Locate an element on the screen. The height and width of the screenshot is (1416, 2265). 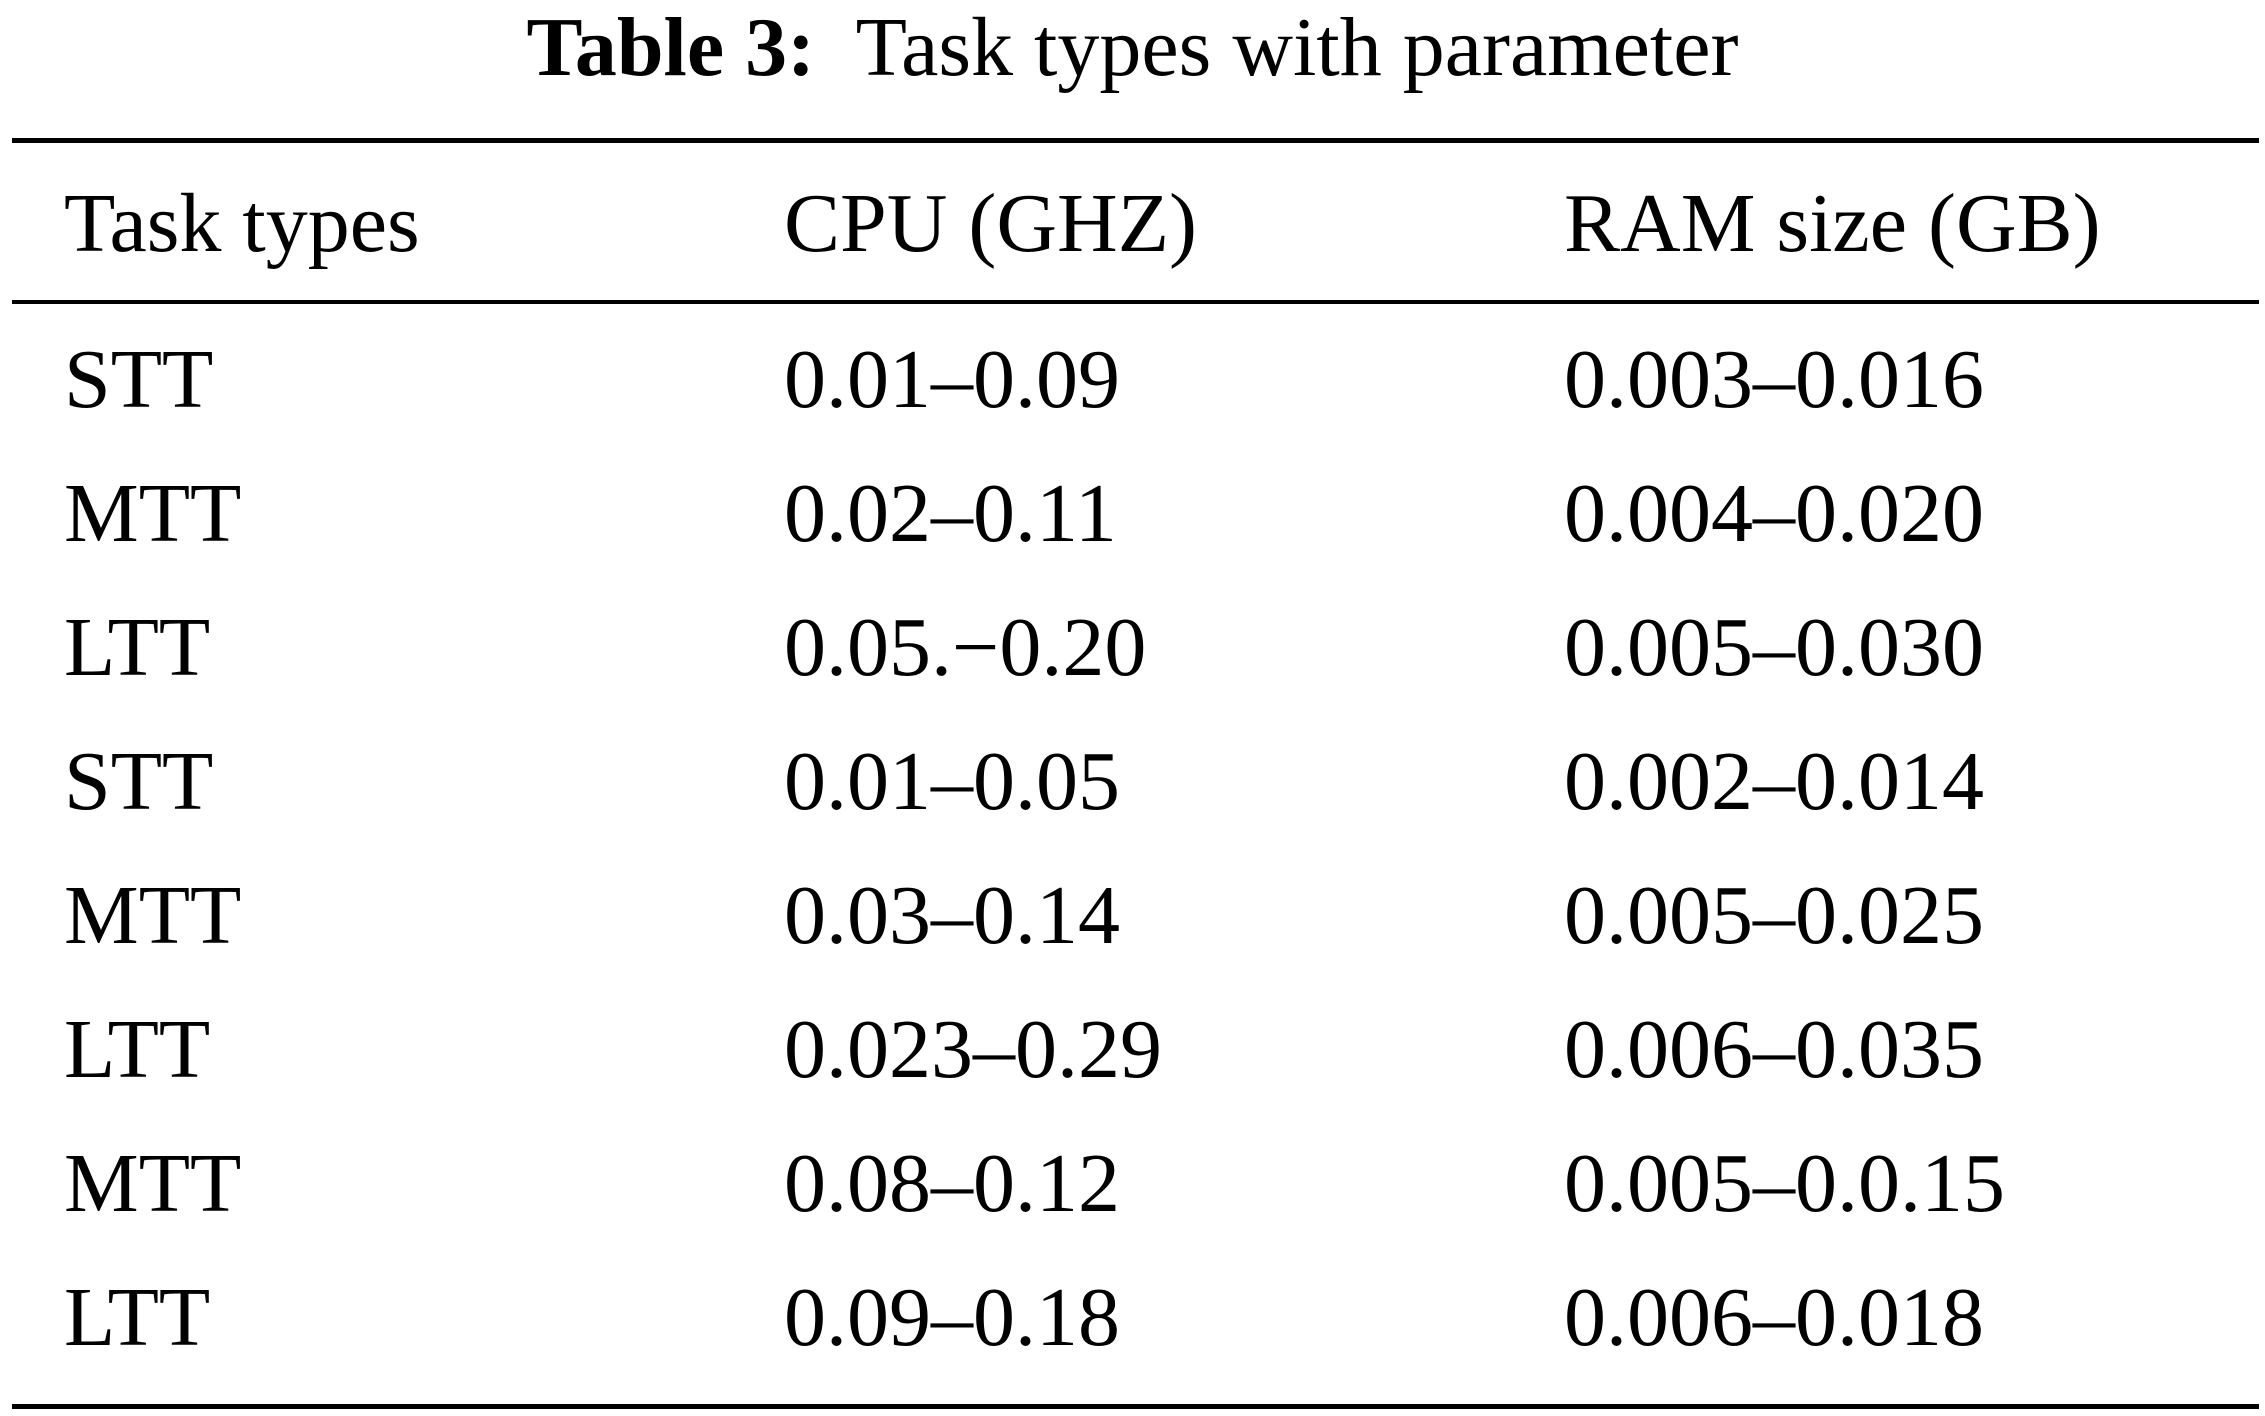
column-header-ram-size: RAM size (GB) is located at coordinates (1832, 223).